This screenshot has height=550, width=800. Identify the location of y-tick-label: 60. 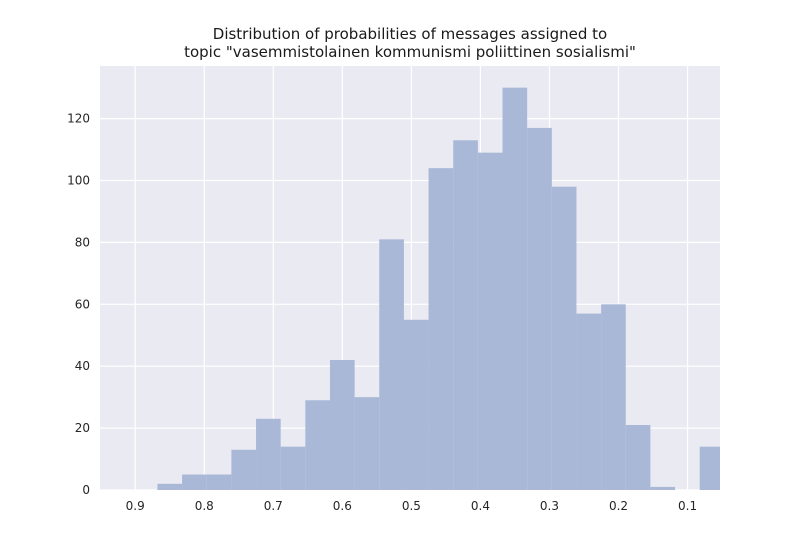
(82, 304).